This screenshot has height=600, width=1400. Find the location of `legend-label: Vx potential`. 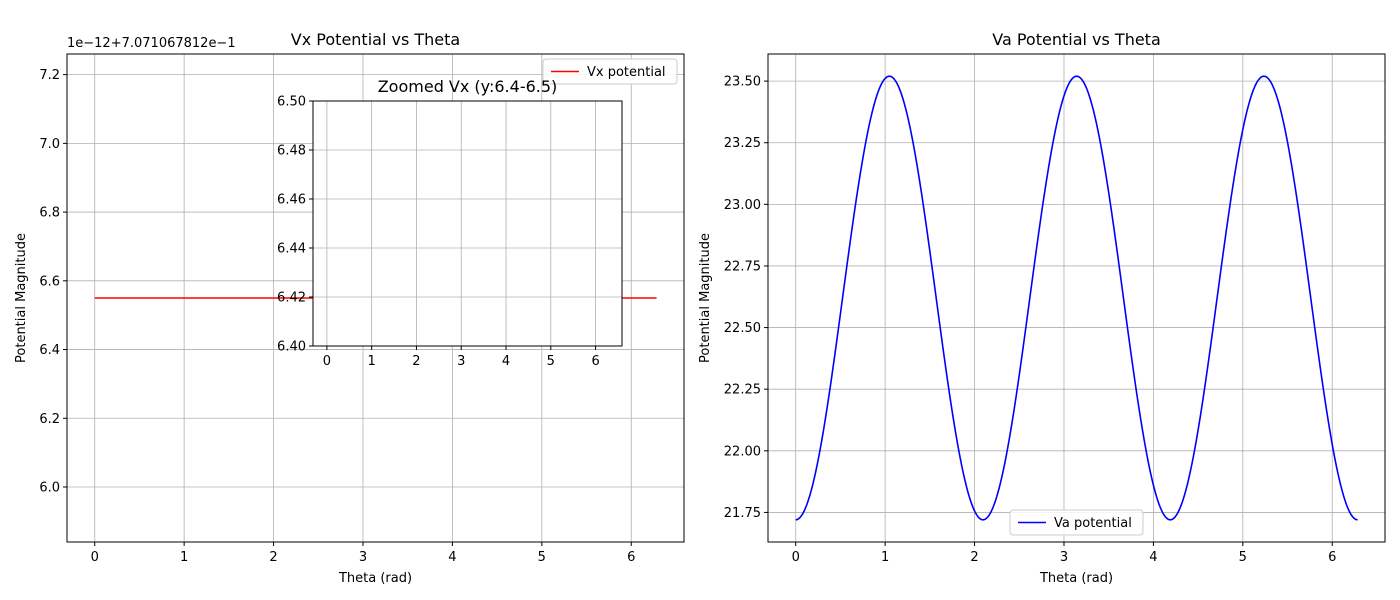

legend-label: Vx potential is located at coordinates (626, 72).